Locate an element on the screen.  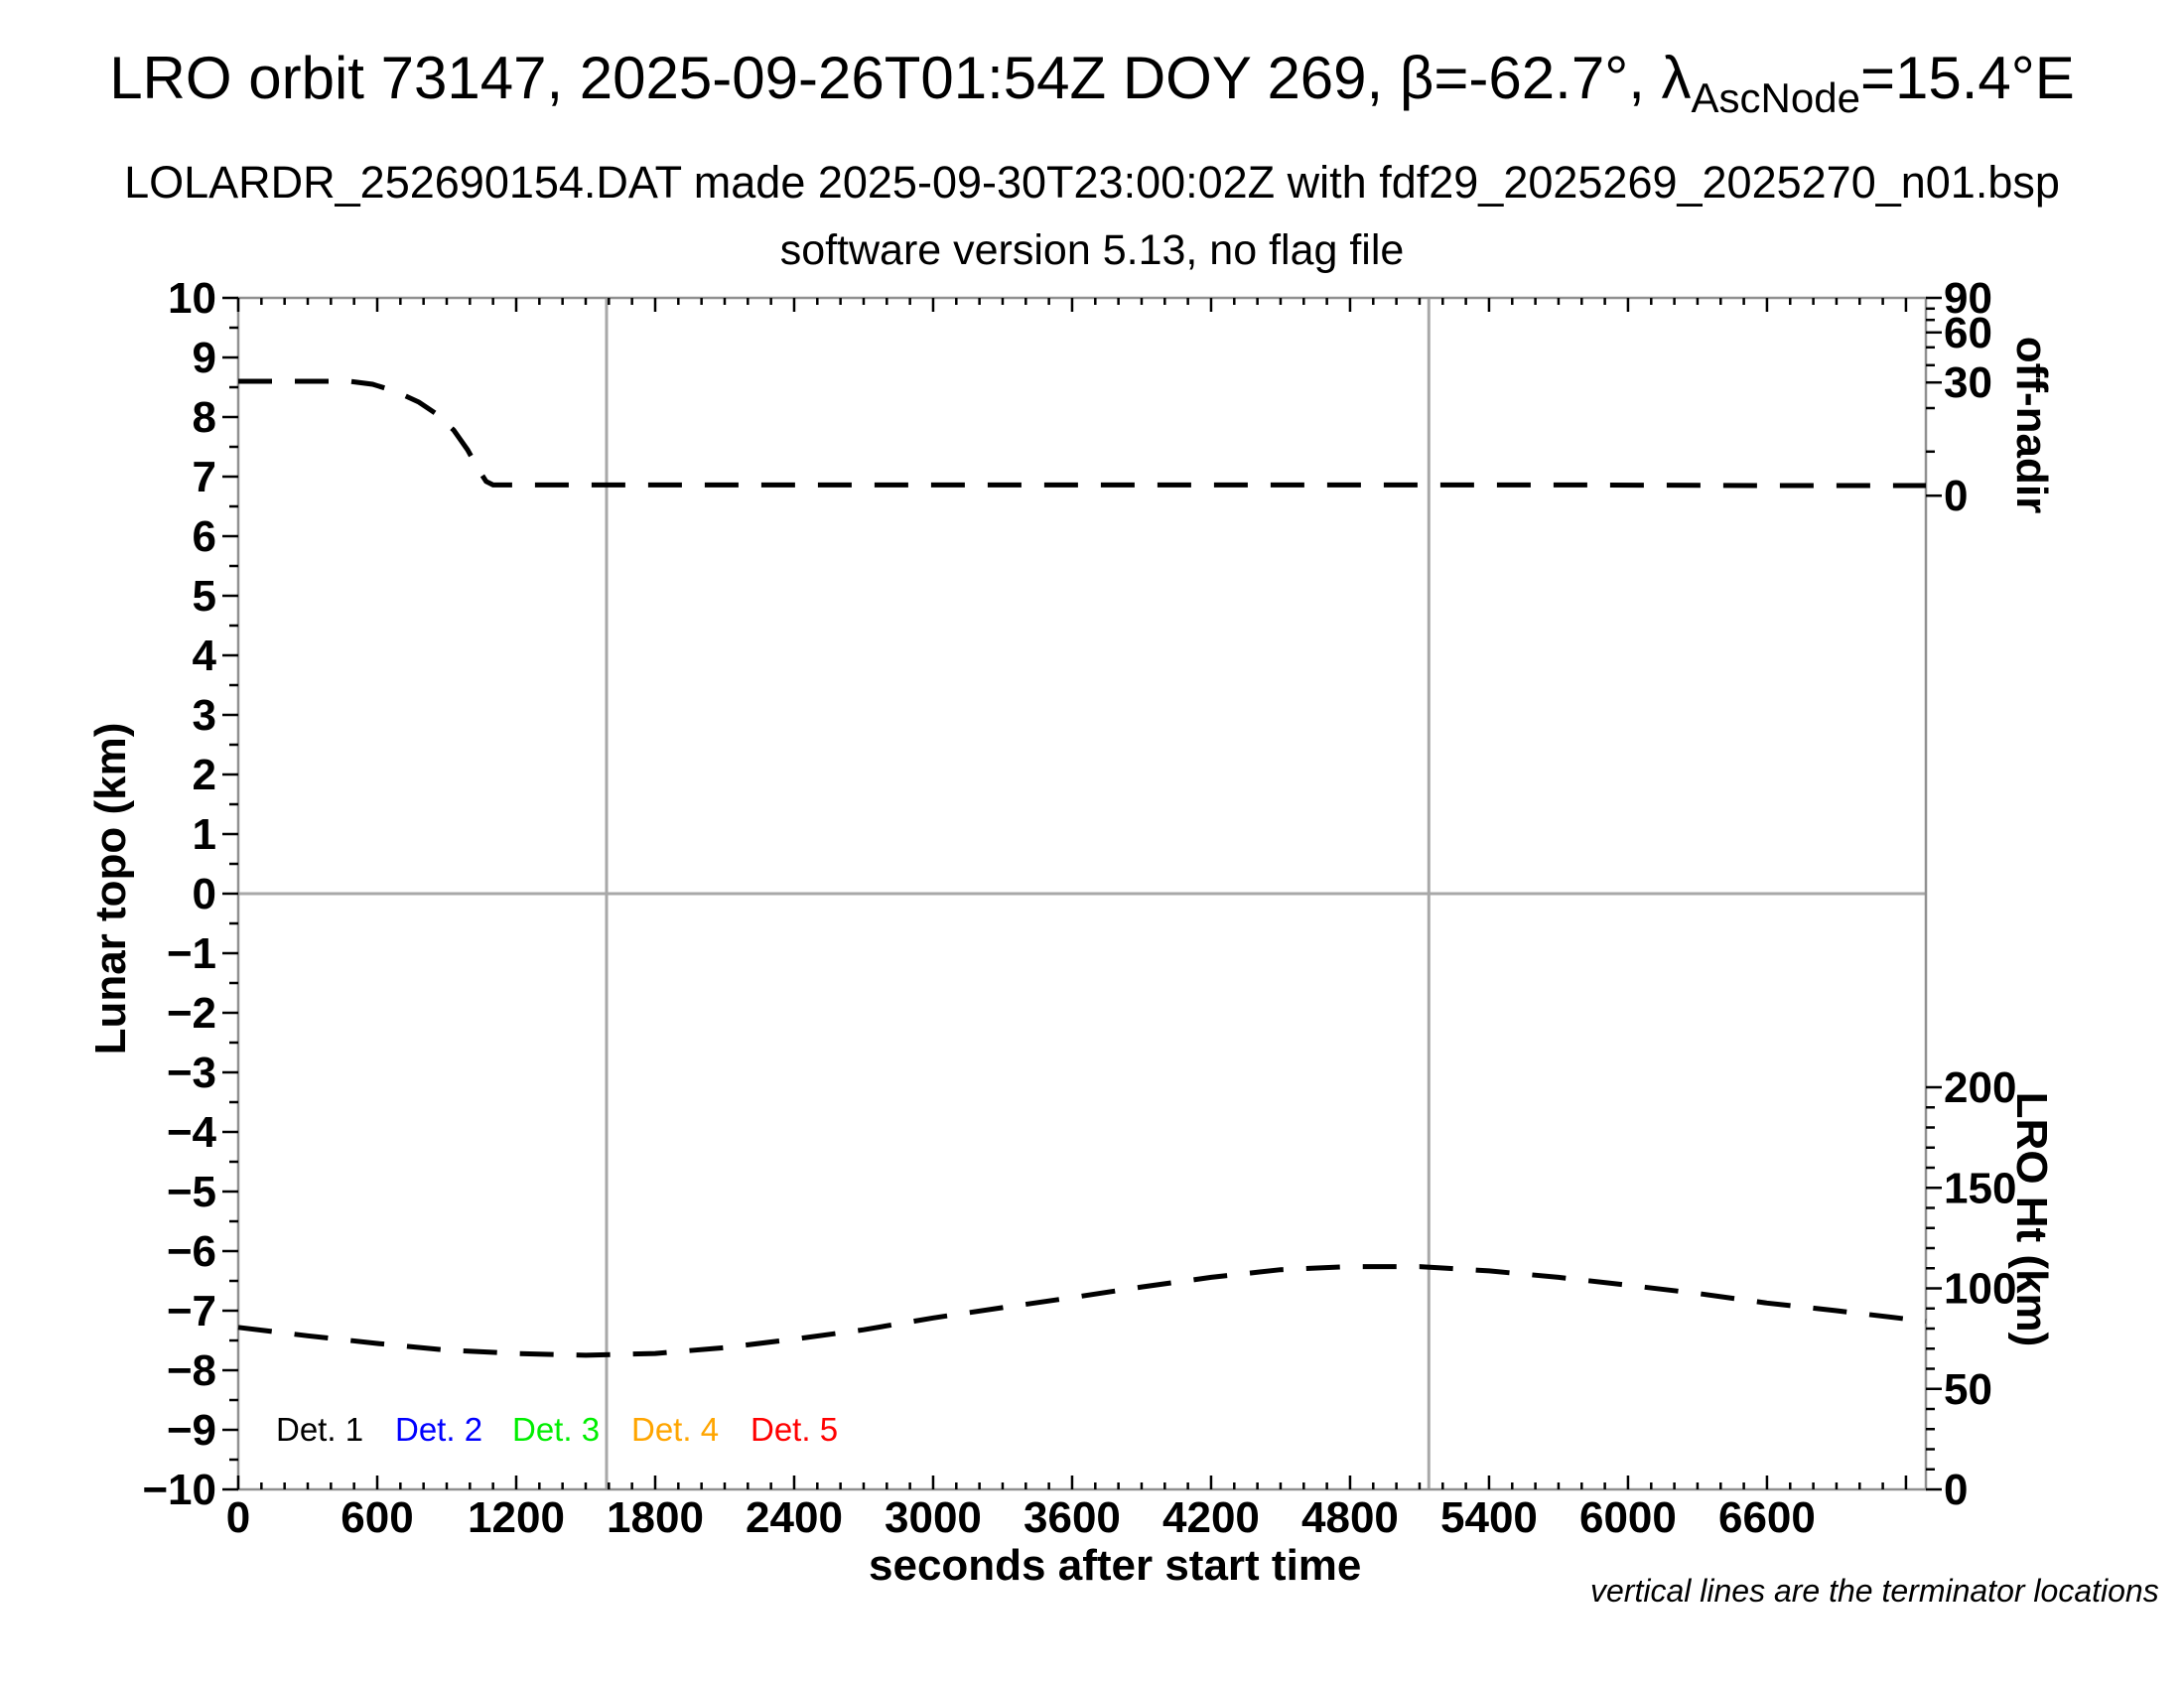
chart-subtitle-version: software version 5.13, no flag file is located at coordinates (1092, 250).